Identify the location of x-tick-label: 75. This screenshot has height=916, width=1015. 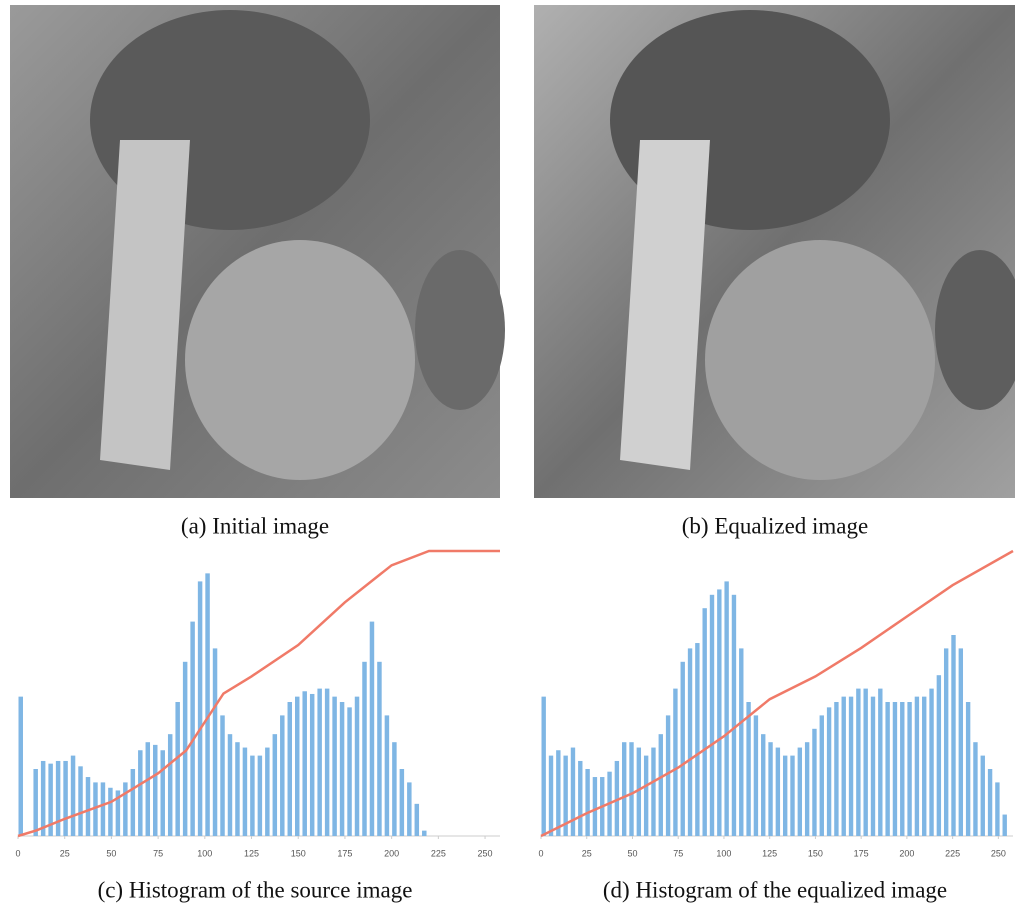
(158, 853).